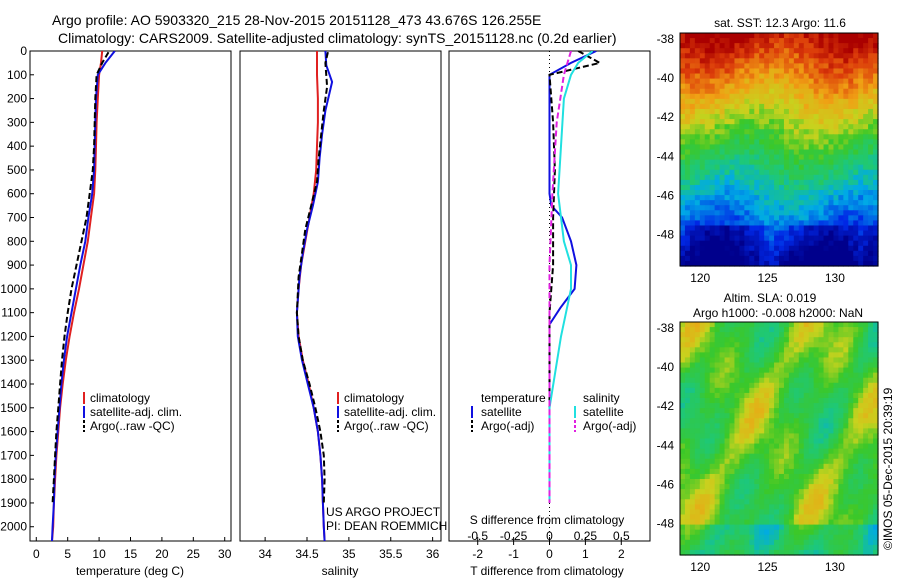  What do you see at coordinates (513, 398) in the screenshot?
I see `legend-temperature-title: temperature` at bounding box center [513, 398].